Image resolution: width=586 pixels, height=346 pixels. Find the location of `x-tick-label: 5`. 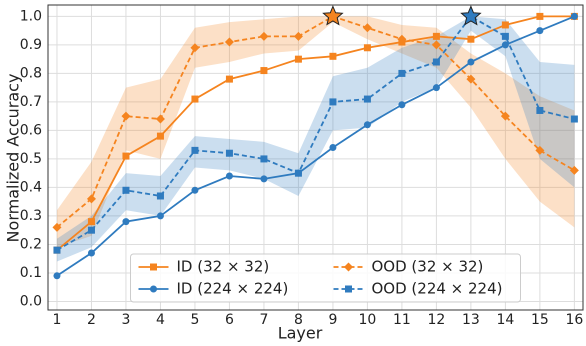

x-tick-label: 5 is located at coordinates (194, 320).